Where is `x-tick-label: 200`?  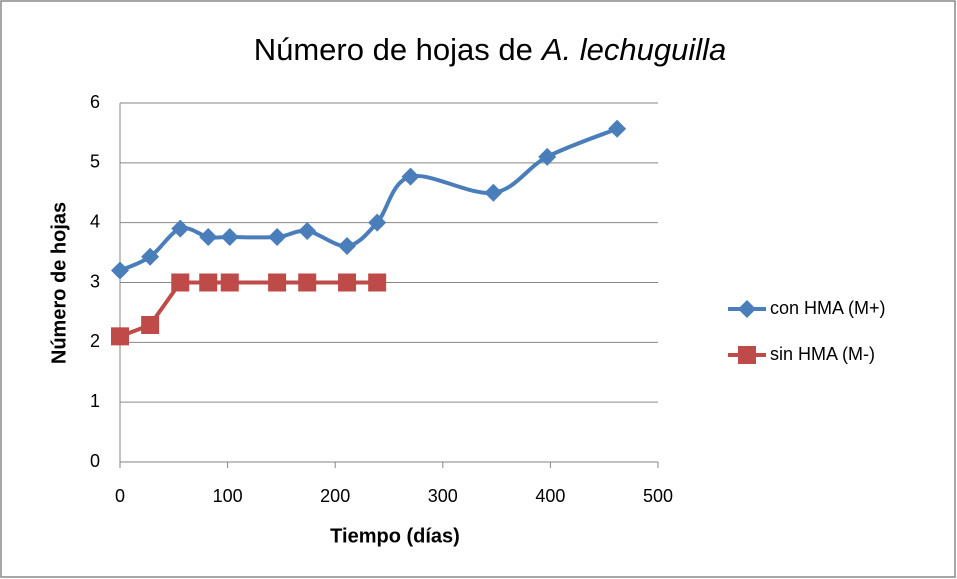 x-tick-label: 200 is located at coordinates (335, 496).